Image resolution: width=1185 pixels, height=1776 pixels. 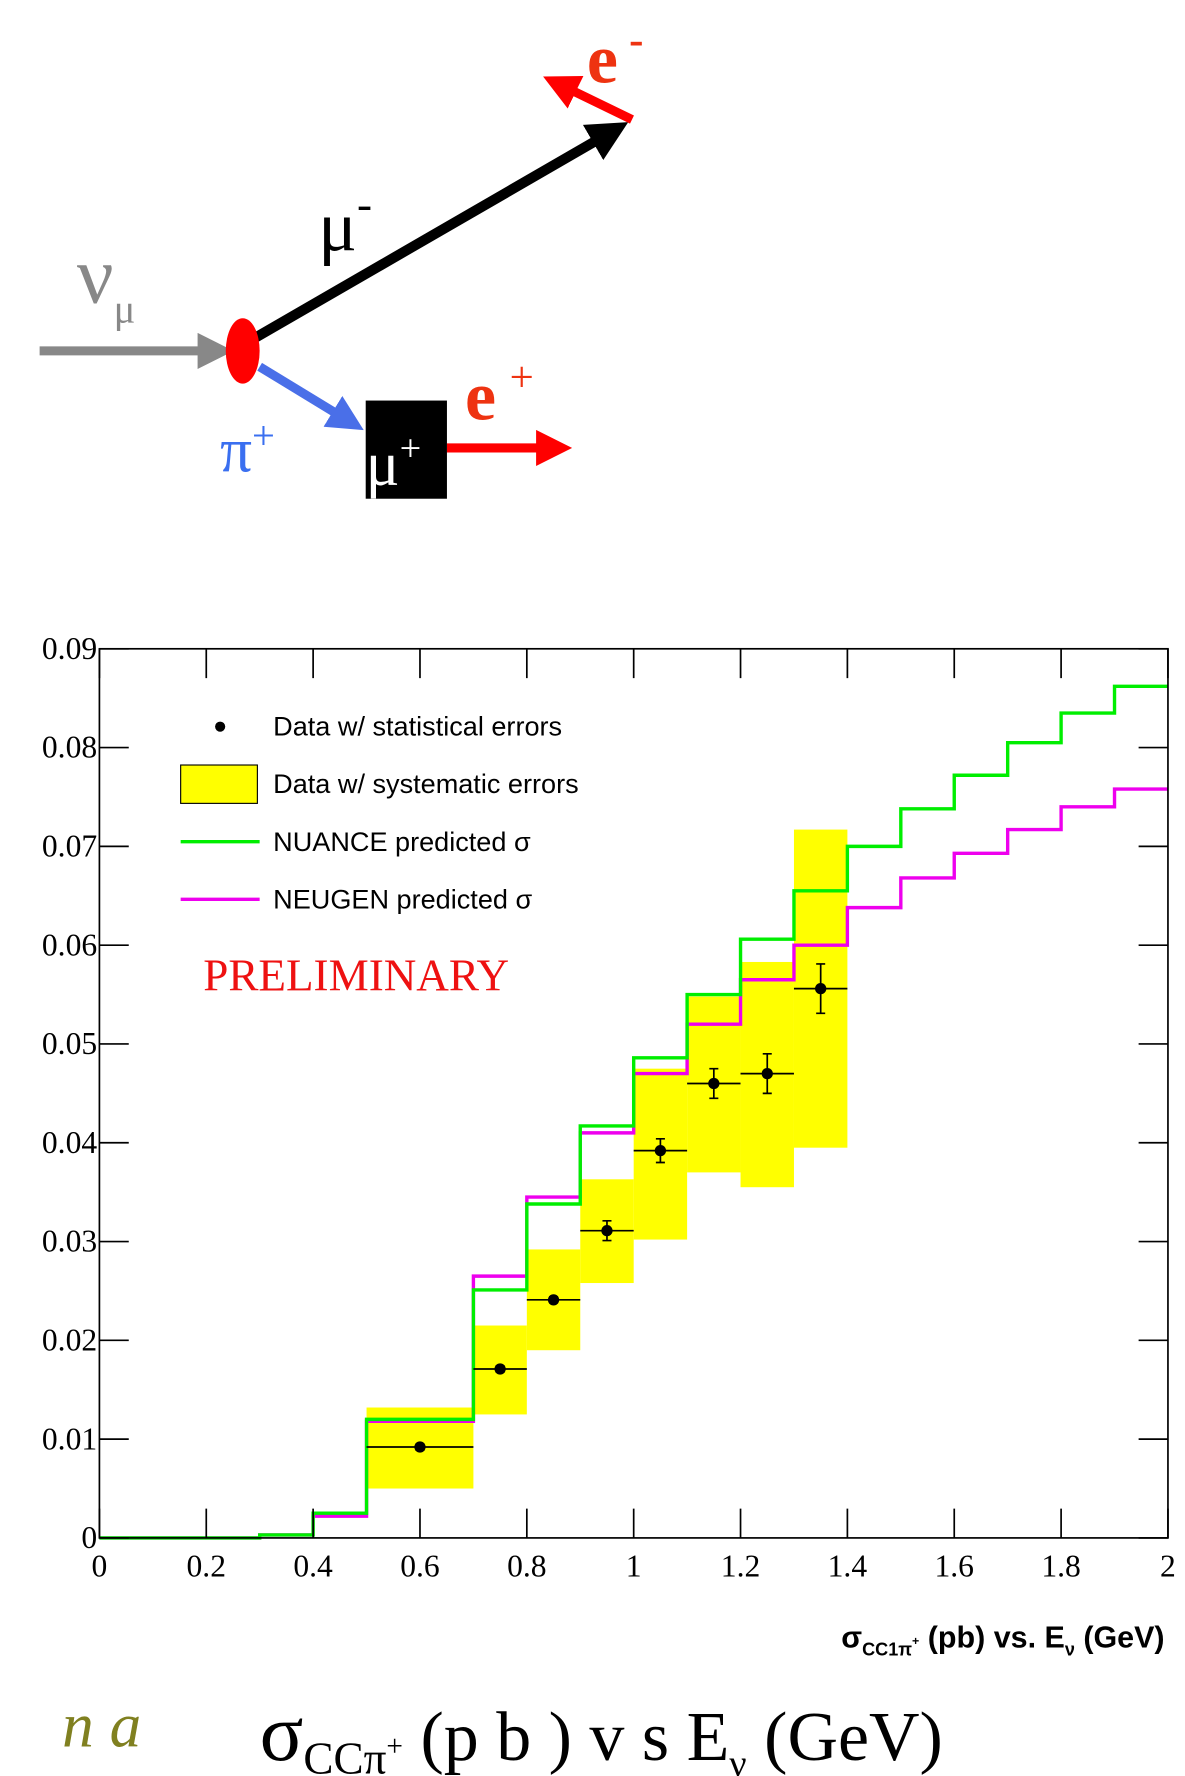 I want to click on x-tick-label: 1, so click(x=634, y=1565).